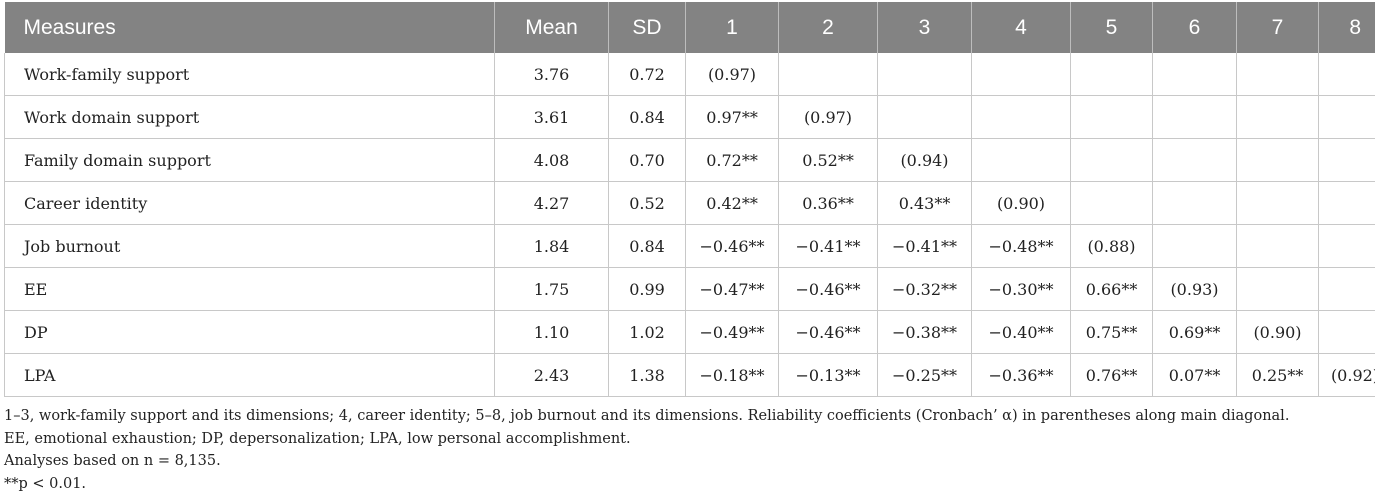 This screenshot has height=502, width=1375. What do you see at coordinates (924, 246) in the screenshot?
I see `correlation-cell: −0.41**` at bounding box center [924, 246].